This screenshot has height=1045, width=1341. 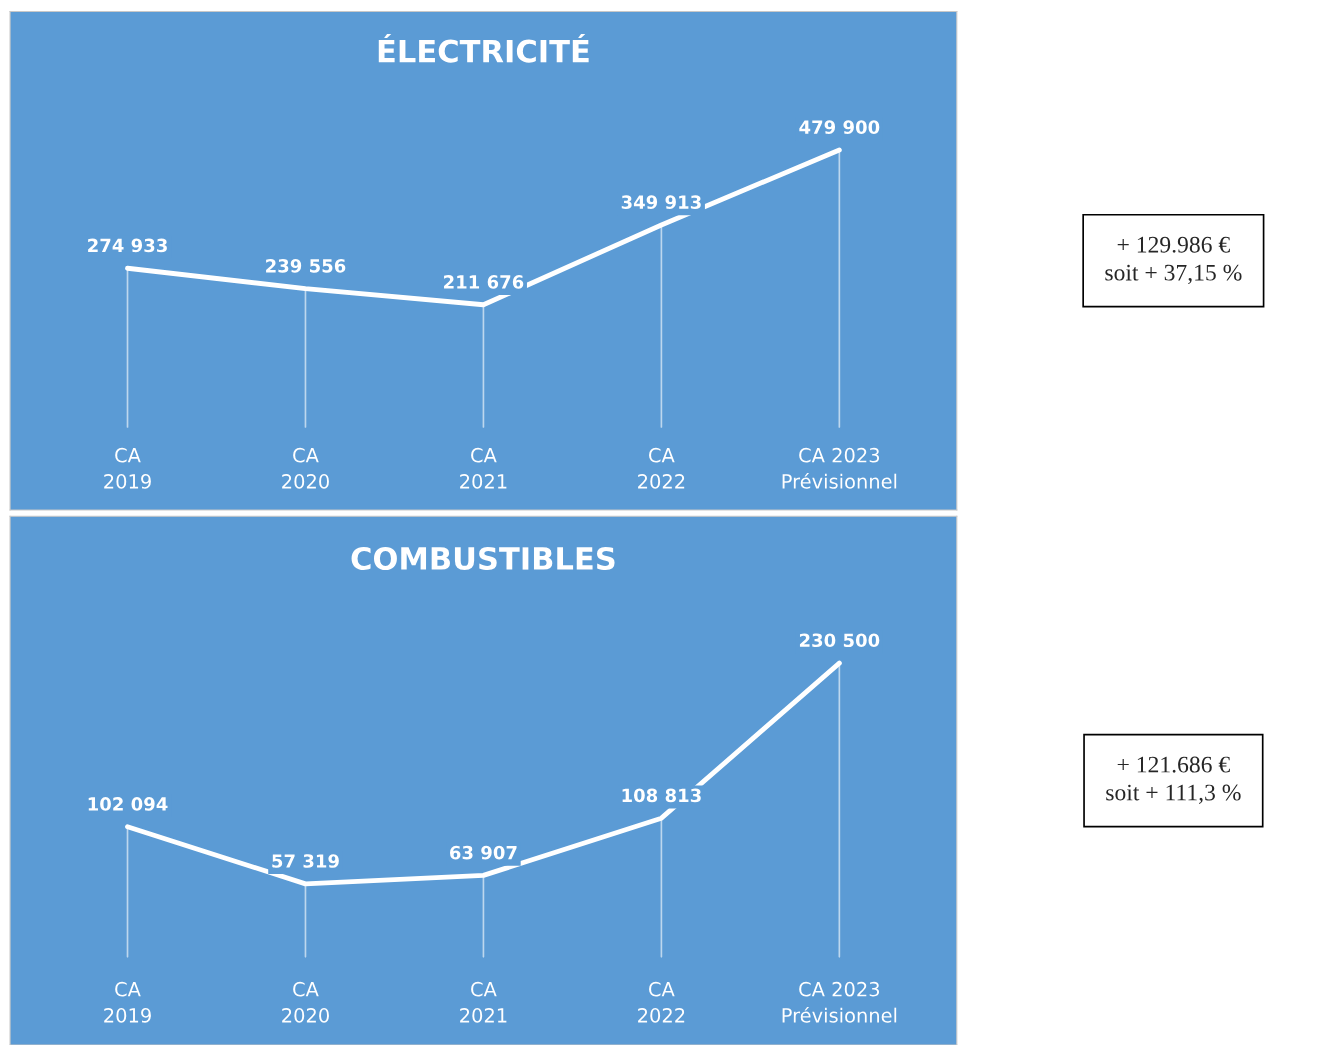 What do you see at coordinates (483, 48) in the screenshot?
I see `chart-title: ÉLECTRICITÉ` at bounding box center [483, 48].